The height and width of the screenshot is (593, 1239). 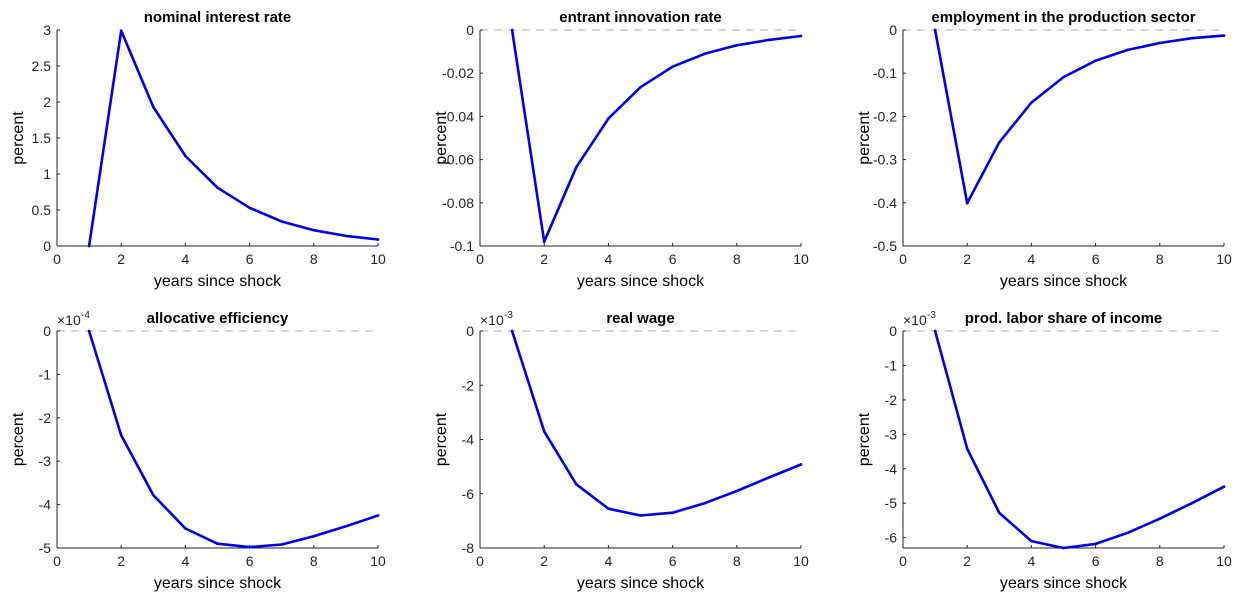 What do you see at coordinates (42, 210) in the screenshot?
I see `y-tick-label: 0.5` at bounding box center [42, 210].